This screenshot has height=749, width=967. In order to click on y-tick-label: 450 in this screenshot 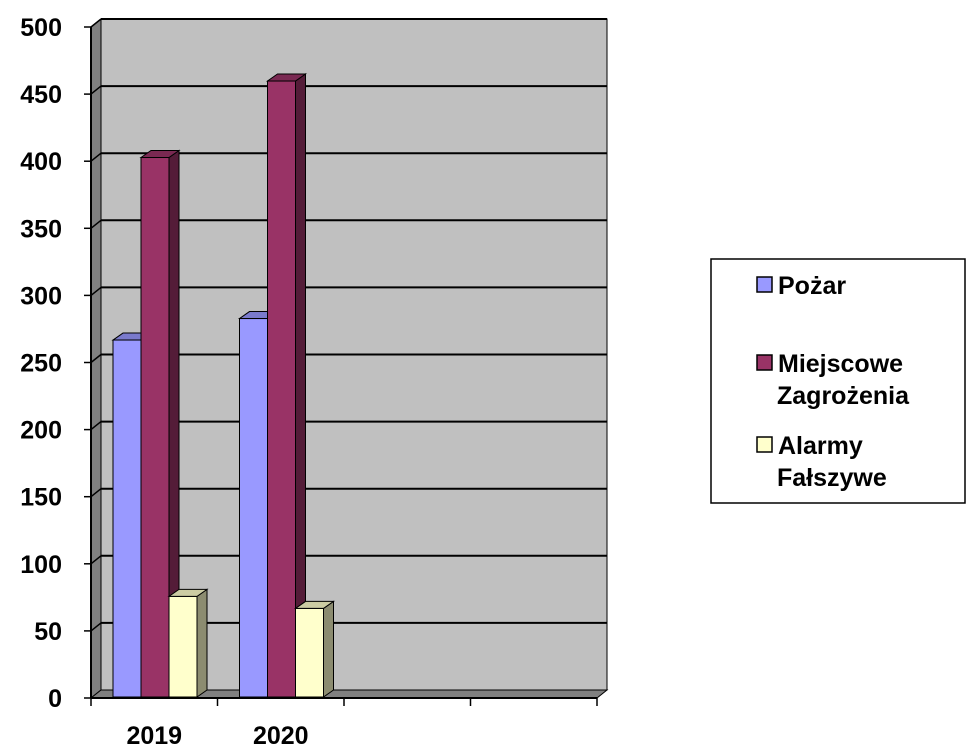, I will do `click(41, 95)`.